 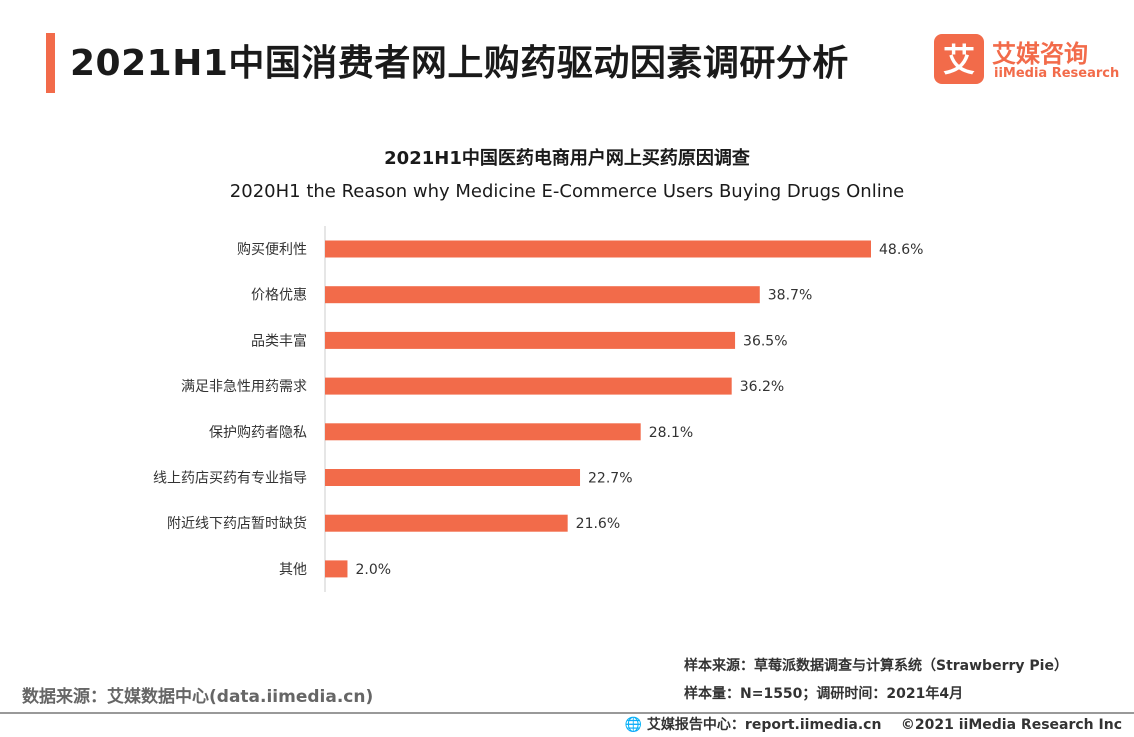 I want to click on logo-text-cn: 艾媒咨询, so click(x=1040, y=54).